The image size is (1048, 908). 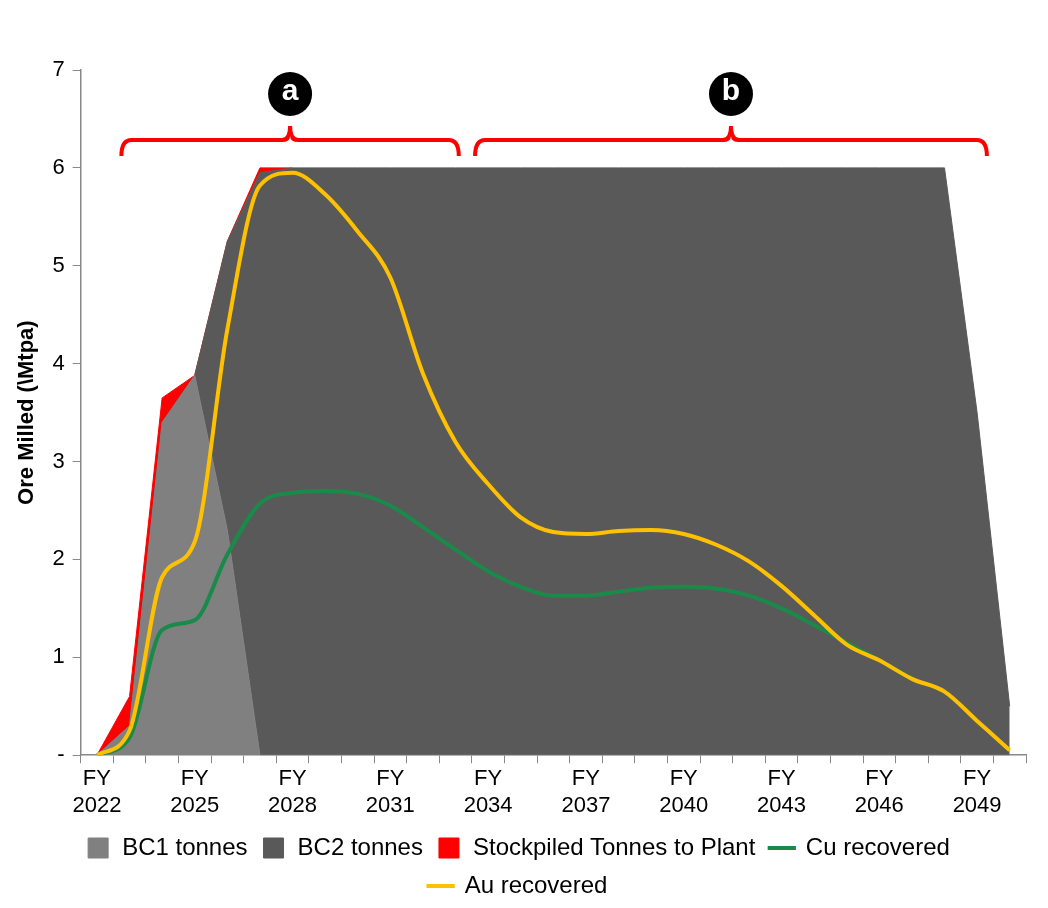 I want to click on annotation: a, so click(x=290, y=90).